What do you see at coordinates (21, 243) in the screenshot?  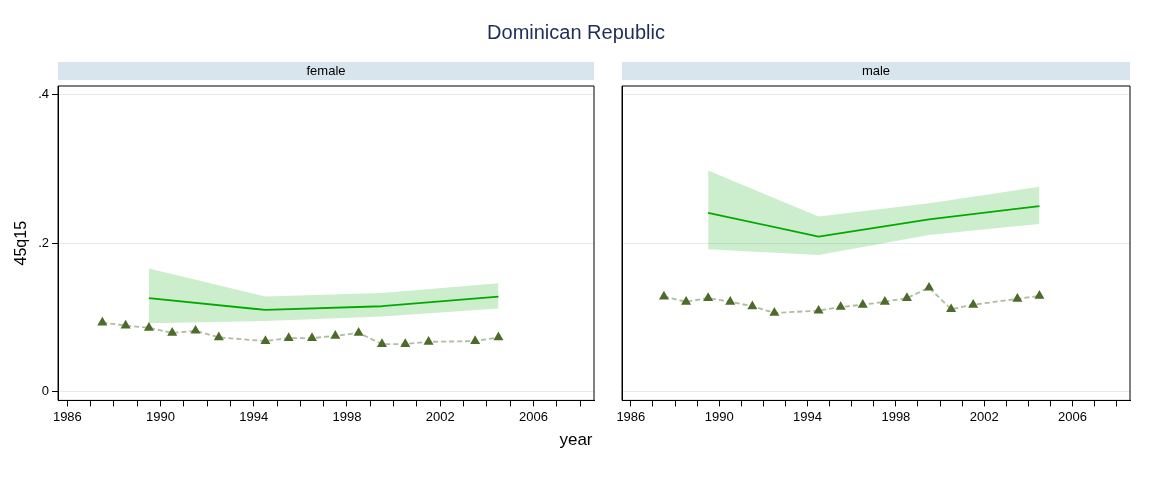 I see `y-axis-title: 45q15` at bounding box center [21, 243].